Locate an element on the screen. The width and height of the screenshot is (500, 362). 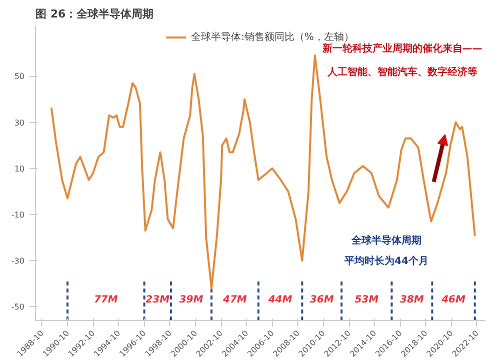
annotation: 53M is located at coordinates (366, 300).